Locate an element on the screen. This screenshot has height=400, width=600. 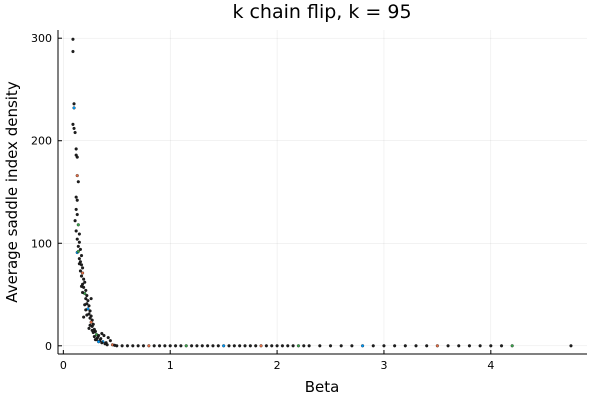
y-tick-label: 300 is located at coordinates (41, 38).